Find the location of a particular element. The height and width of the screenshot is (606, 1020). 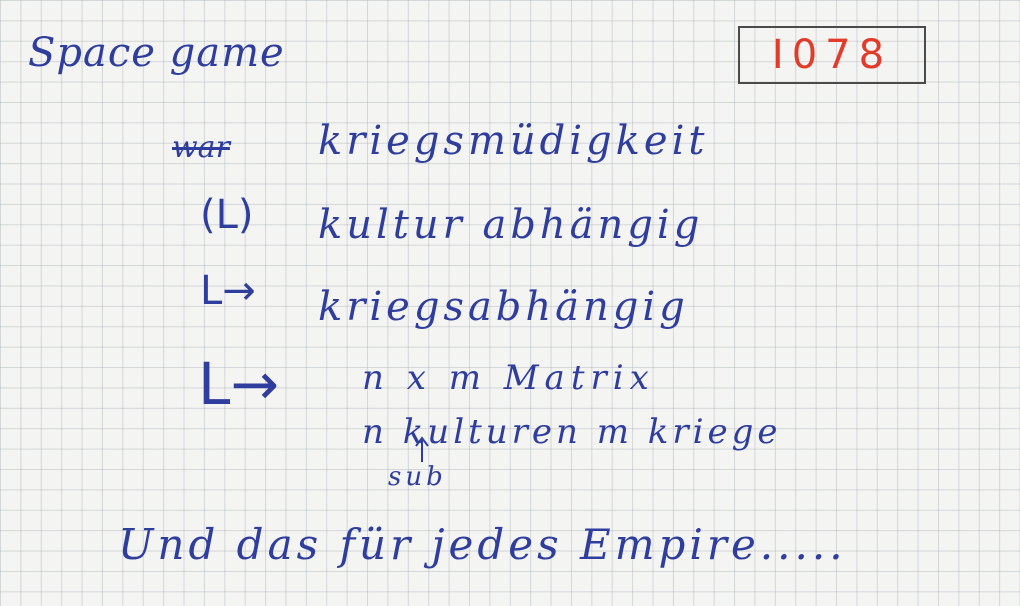

id-tag-box: I078 is located at coordinates (832, 55).